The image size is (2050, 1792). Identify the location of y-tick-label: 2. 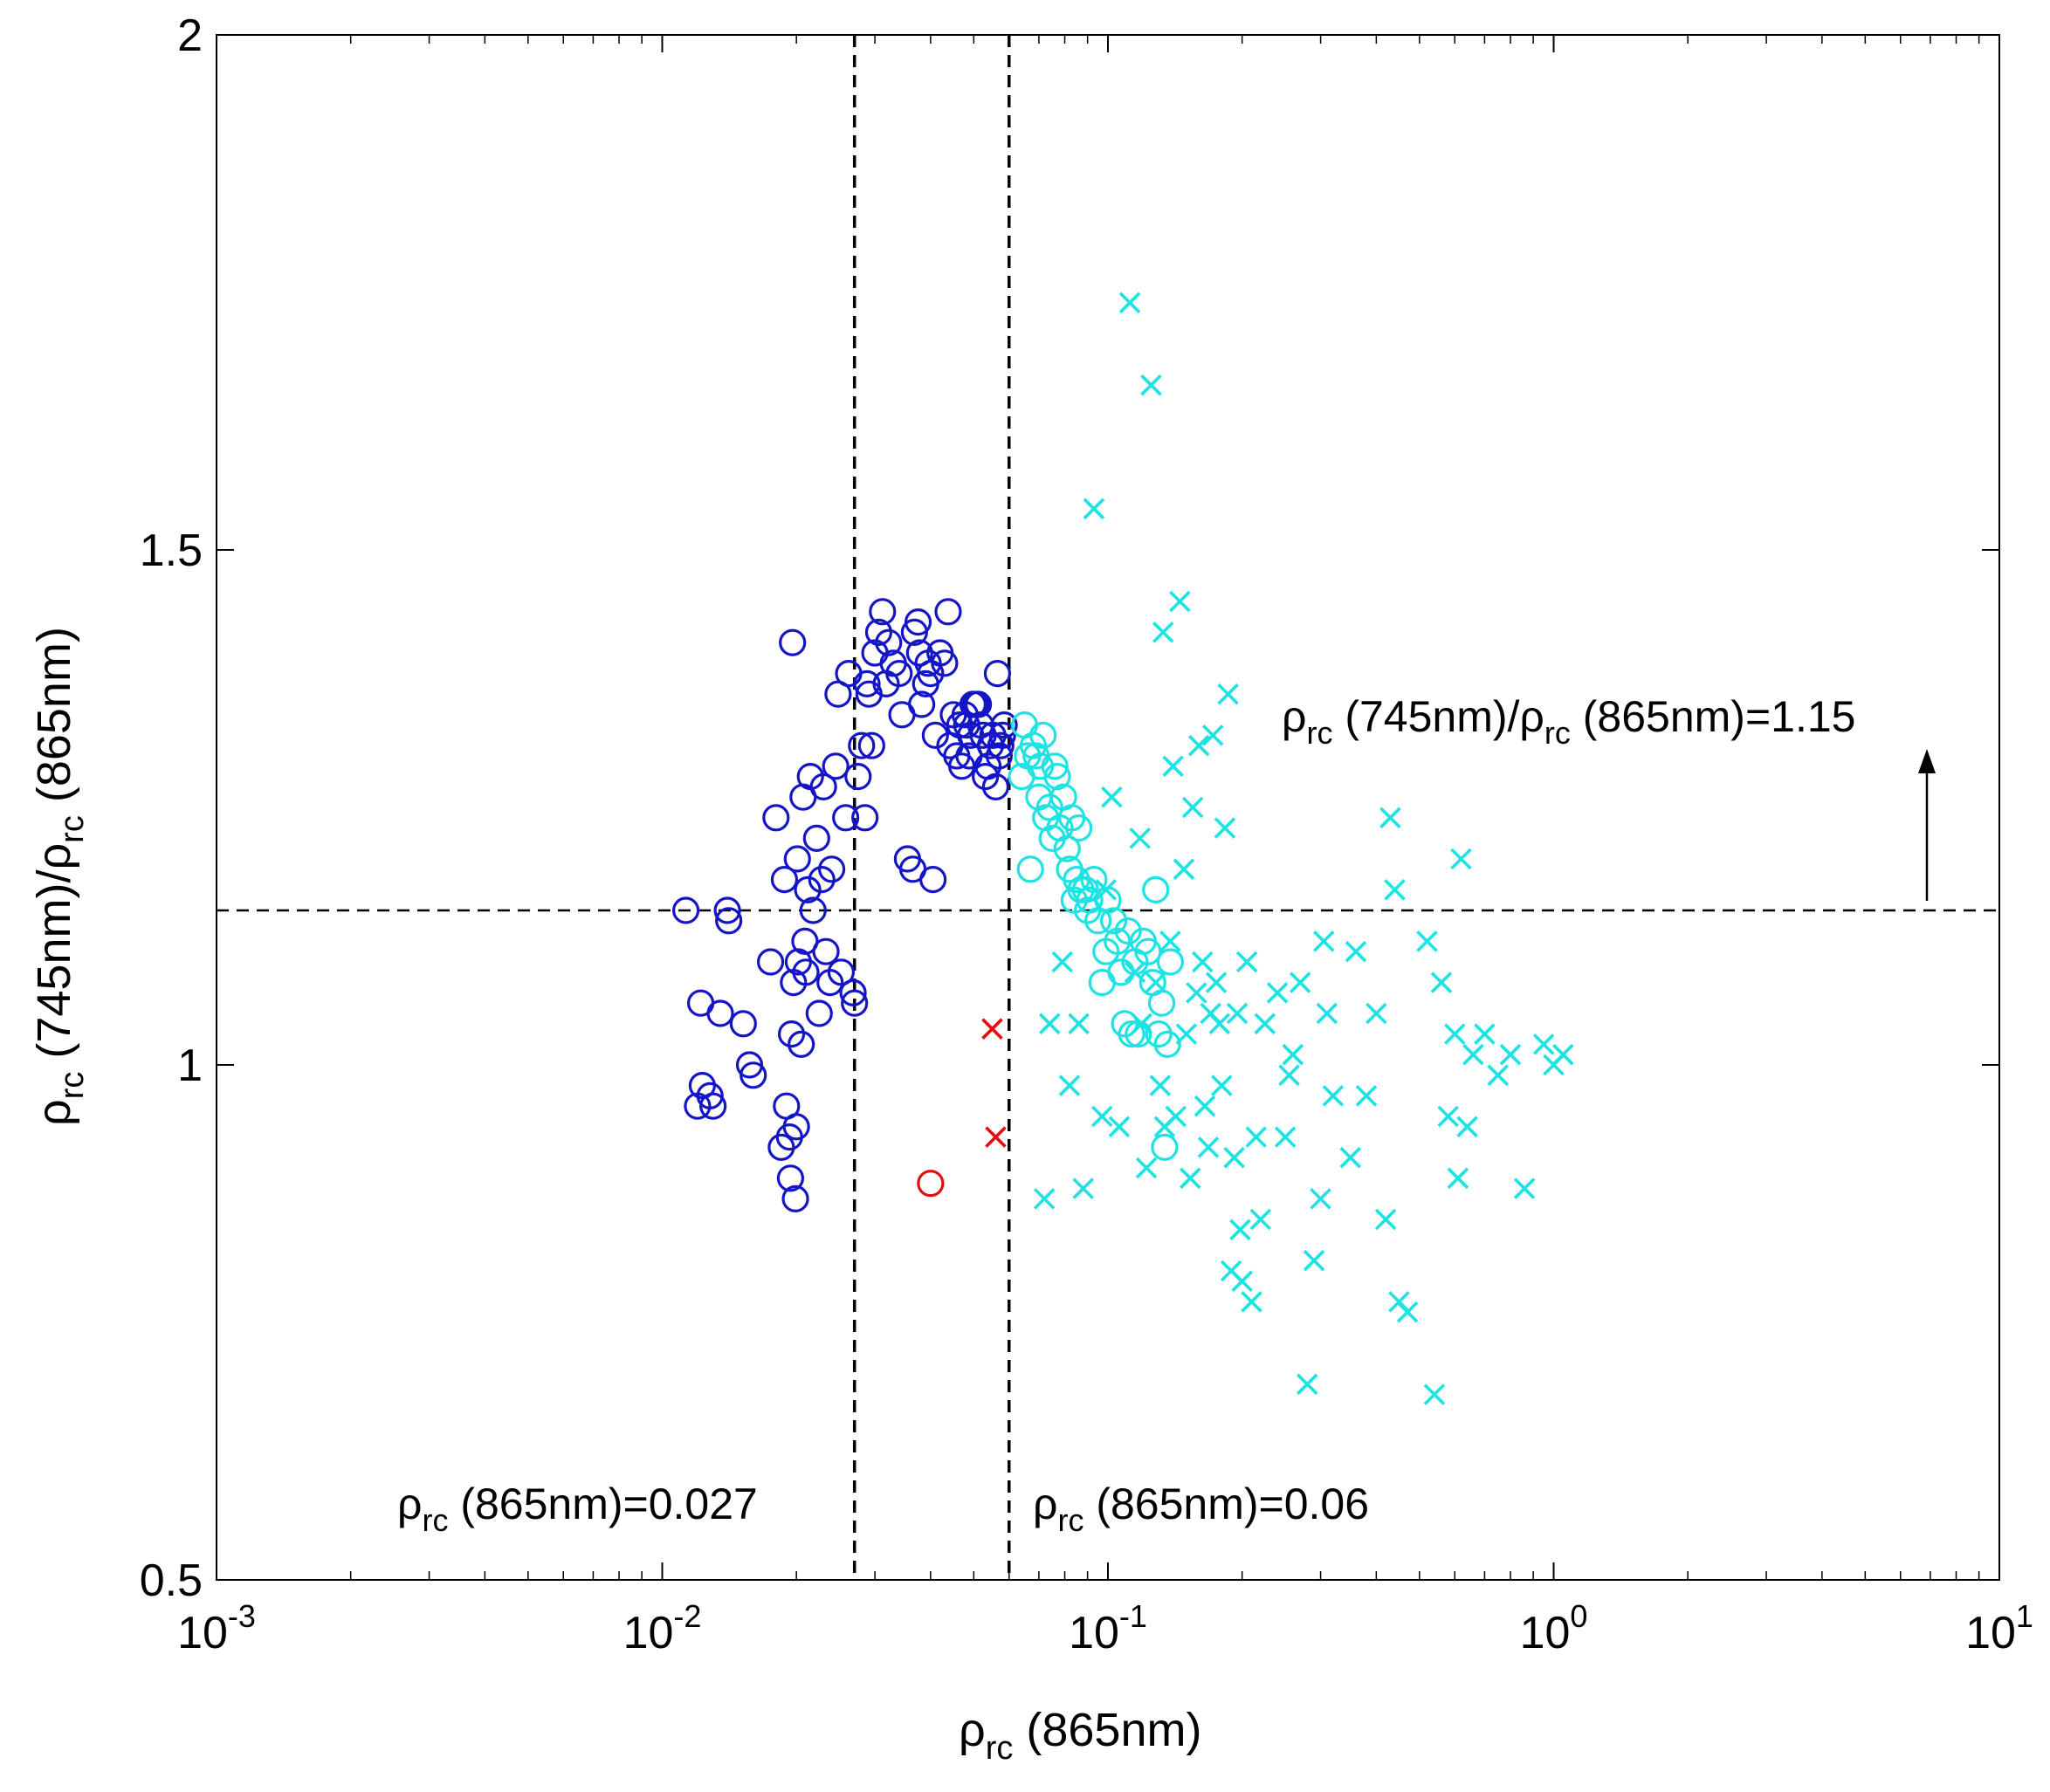
(190, 35).